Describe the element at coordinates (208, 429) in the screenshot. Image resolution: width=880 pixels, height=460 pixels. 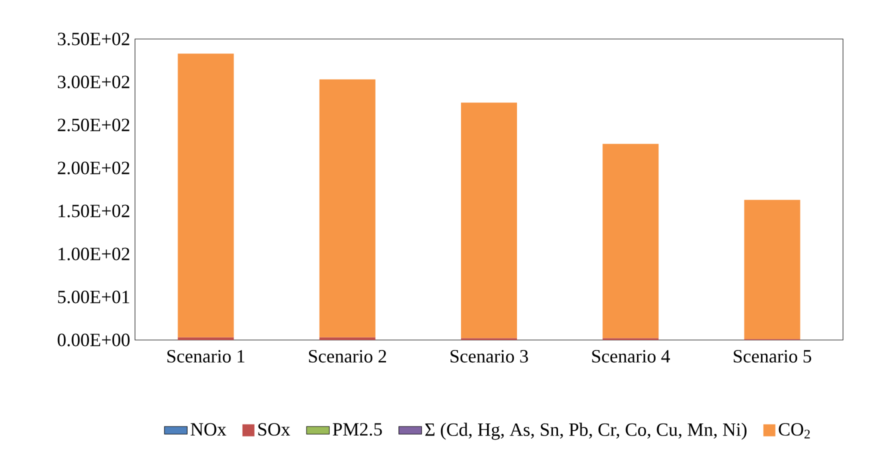
I see `legend-label: NOx` at that location.